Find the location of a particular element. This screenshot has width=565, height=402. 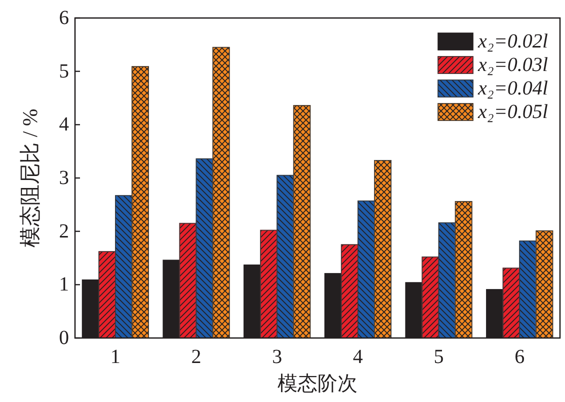

x-tick-label: 2 is located at coordinates (196, 357).